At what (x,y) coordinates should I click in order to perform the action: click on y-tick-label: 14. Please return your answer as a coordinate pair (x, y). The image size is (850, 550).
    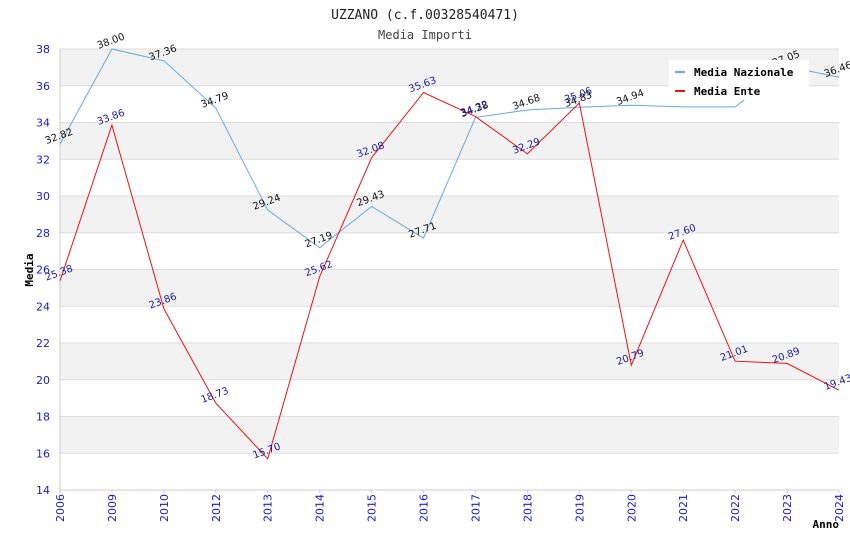
    Looking at the image, I should click on (43, 490).